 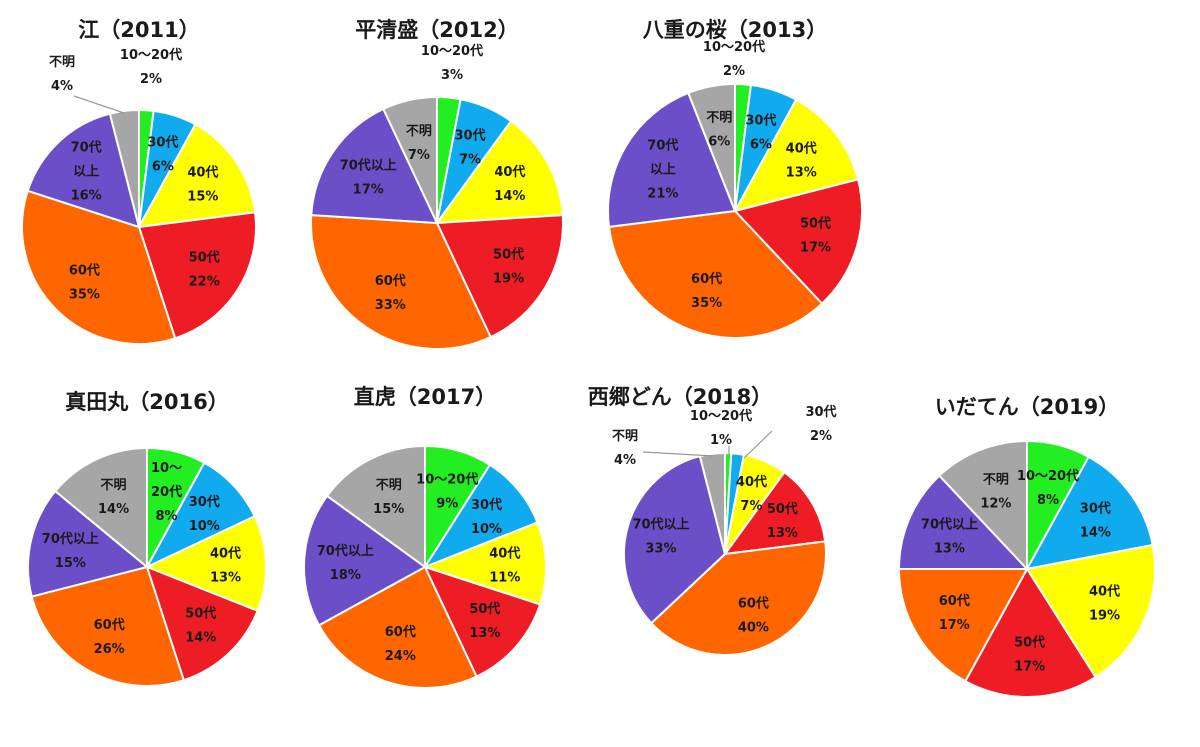 I want to click on slice-label-line: 11%, so click(x=504, y=577).